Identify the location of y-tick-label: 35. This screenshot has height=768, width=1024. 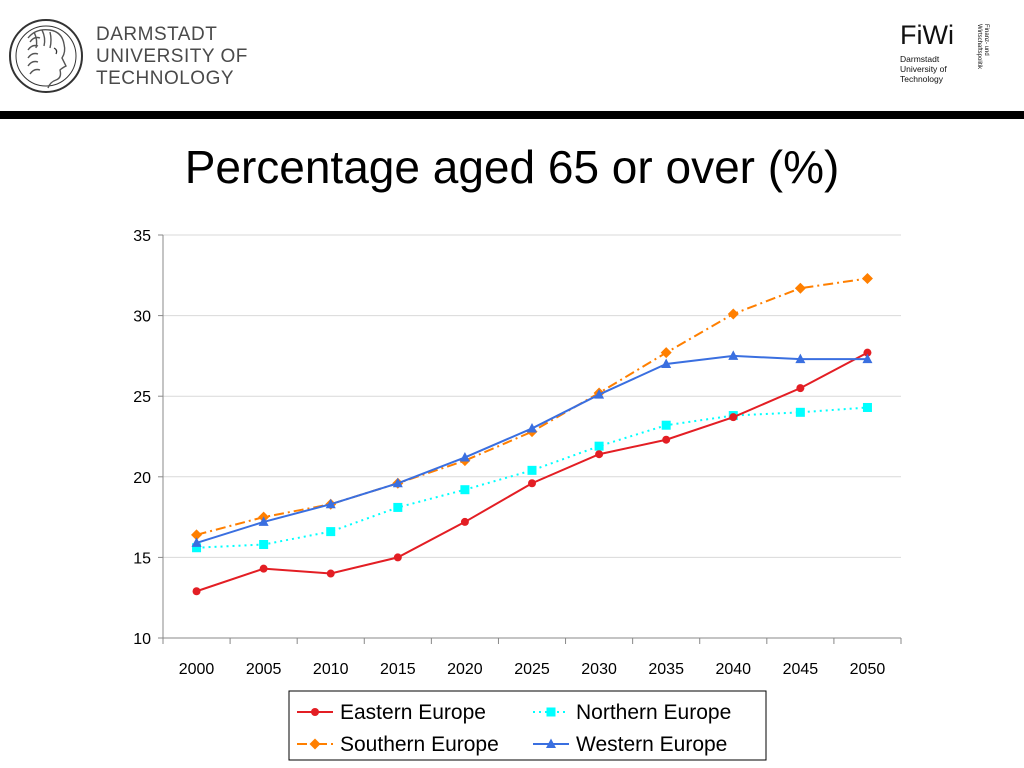
(142, 236).